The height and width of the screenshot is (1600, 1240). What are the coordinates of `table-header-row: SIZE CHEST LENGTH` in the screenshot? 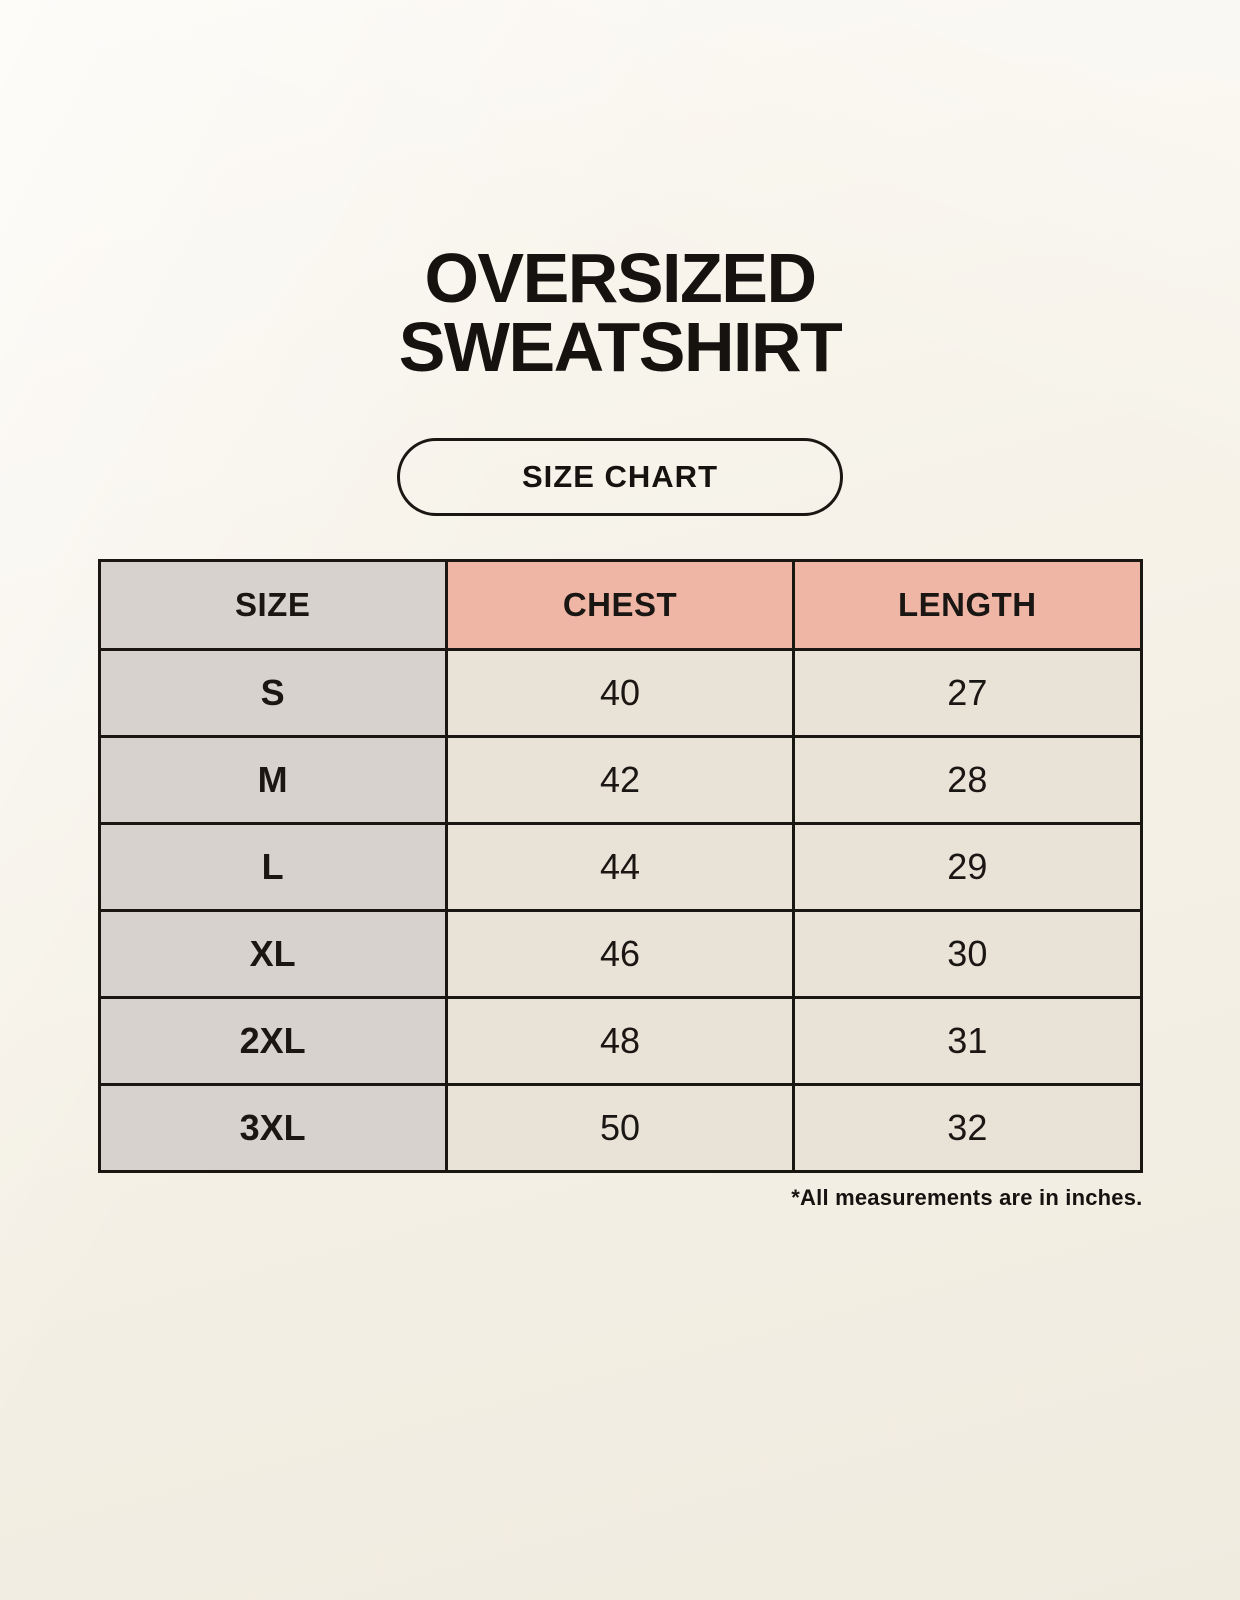 It's located at (620, 605).